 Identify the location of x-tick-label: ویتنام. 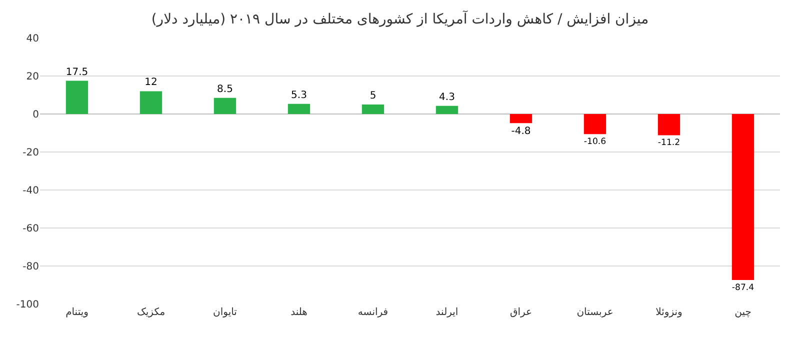
(77, 312).